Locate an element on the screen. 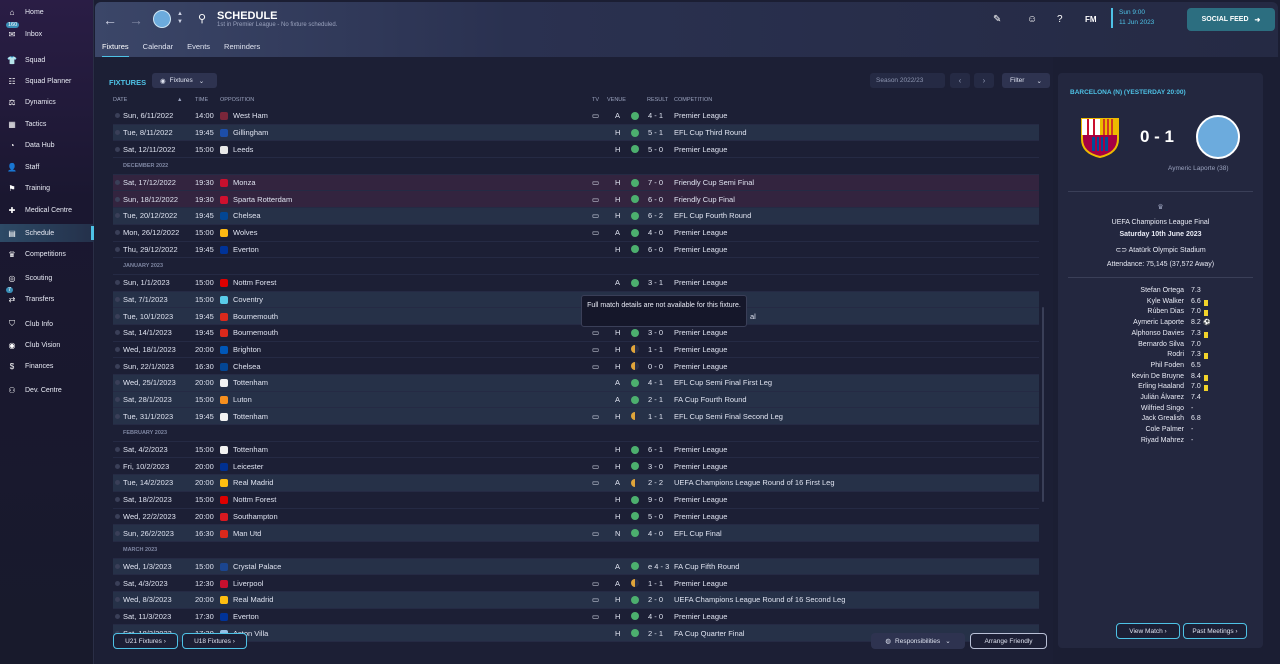 The image size is (1280, 664). fixture-opposition: Southampton is located at coordinates (249, 516).